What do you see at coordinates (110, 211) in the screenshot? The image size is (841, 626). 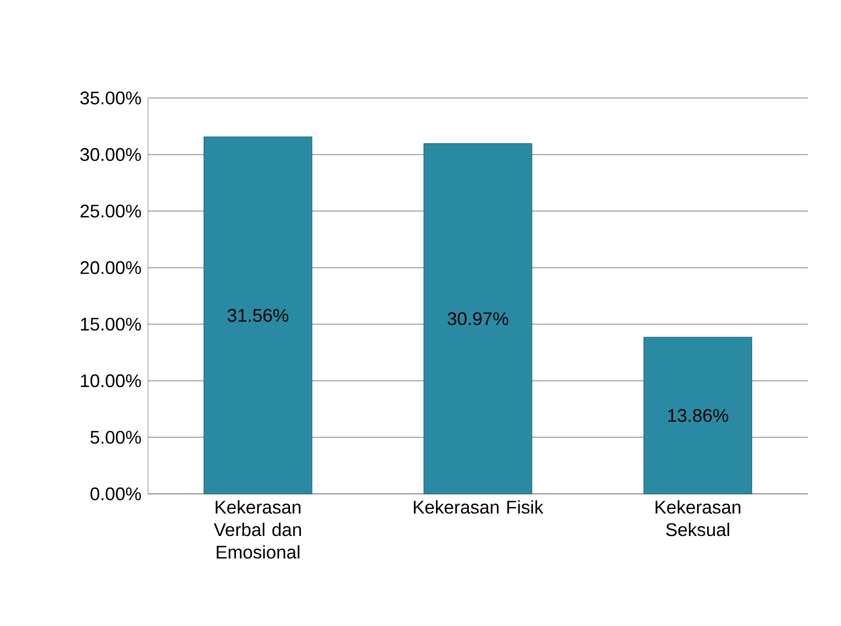 I see `y-tick-label: 25.00%` at bounding box center [110, 211].